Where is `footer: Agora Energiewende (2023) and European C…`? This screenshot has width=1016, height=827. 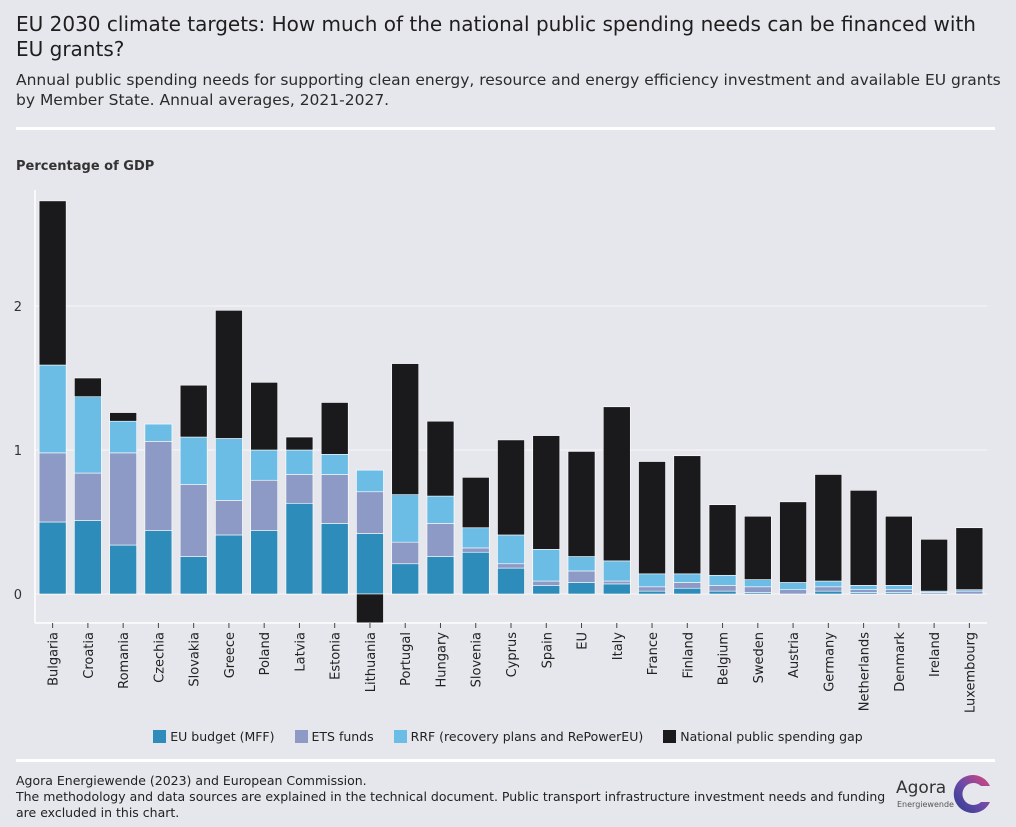 footer: Agora Energiewende (2023) and European C… is located at coordinates (456, 797).